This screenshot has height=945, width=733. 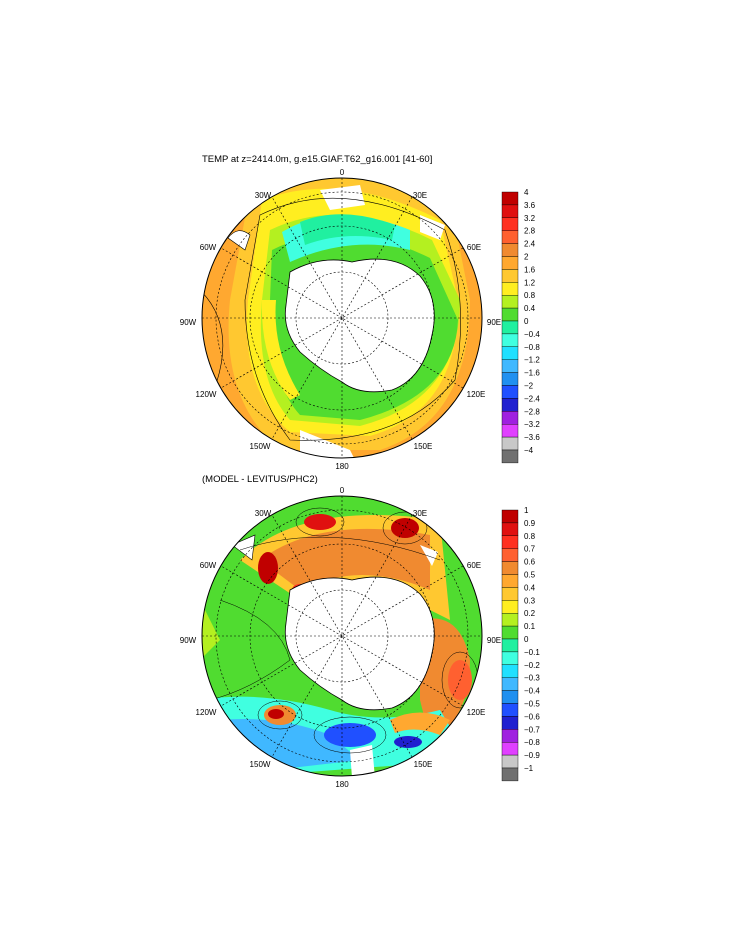 I want to click on colorbar-tick-label: −0.8, so click(x=532, y=347).